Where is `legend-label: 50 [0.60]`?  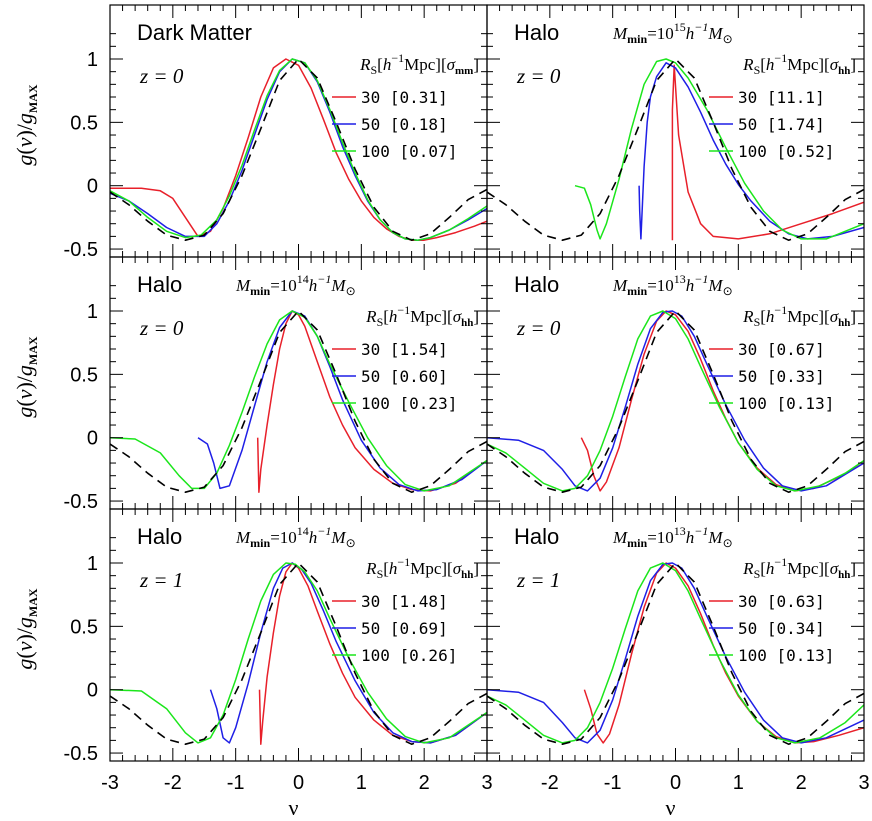
legend-label: 50 [0.60] is located at coordinates (404, 376).